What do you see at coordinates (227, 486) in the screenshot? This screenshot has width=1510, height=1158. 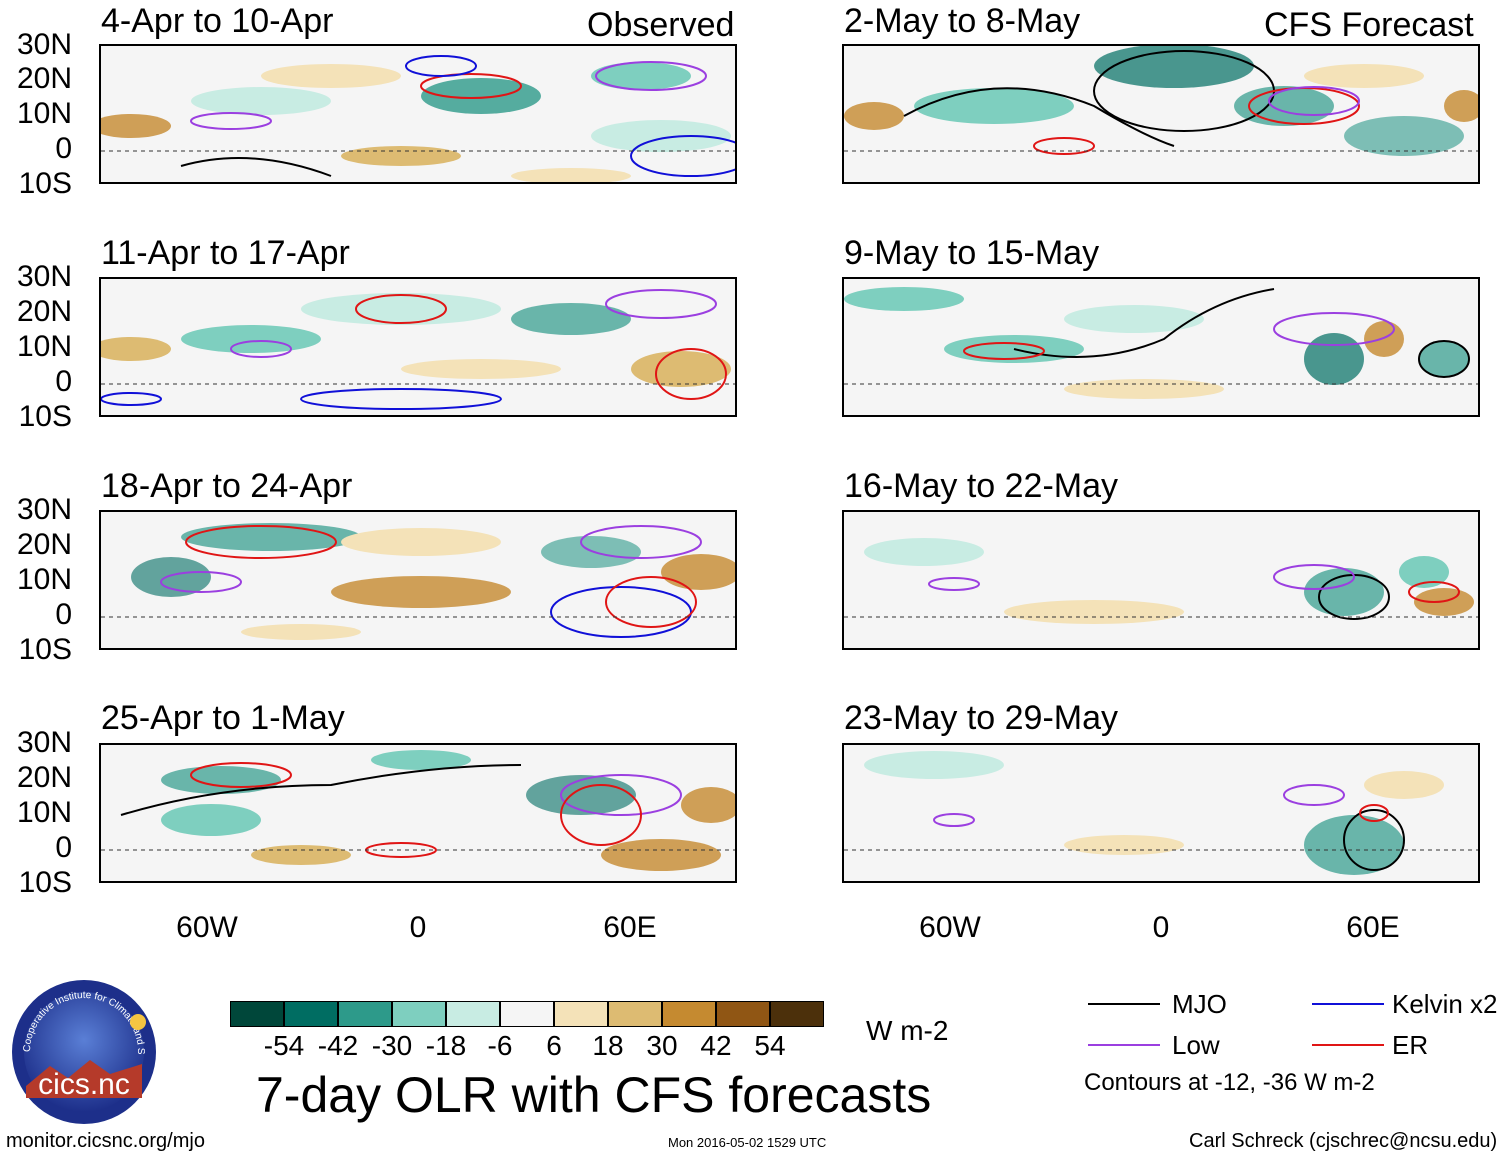 I see `panel-title-3: 18-Apr to 24-Apr` at bounding box center [227, 486].